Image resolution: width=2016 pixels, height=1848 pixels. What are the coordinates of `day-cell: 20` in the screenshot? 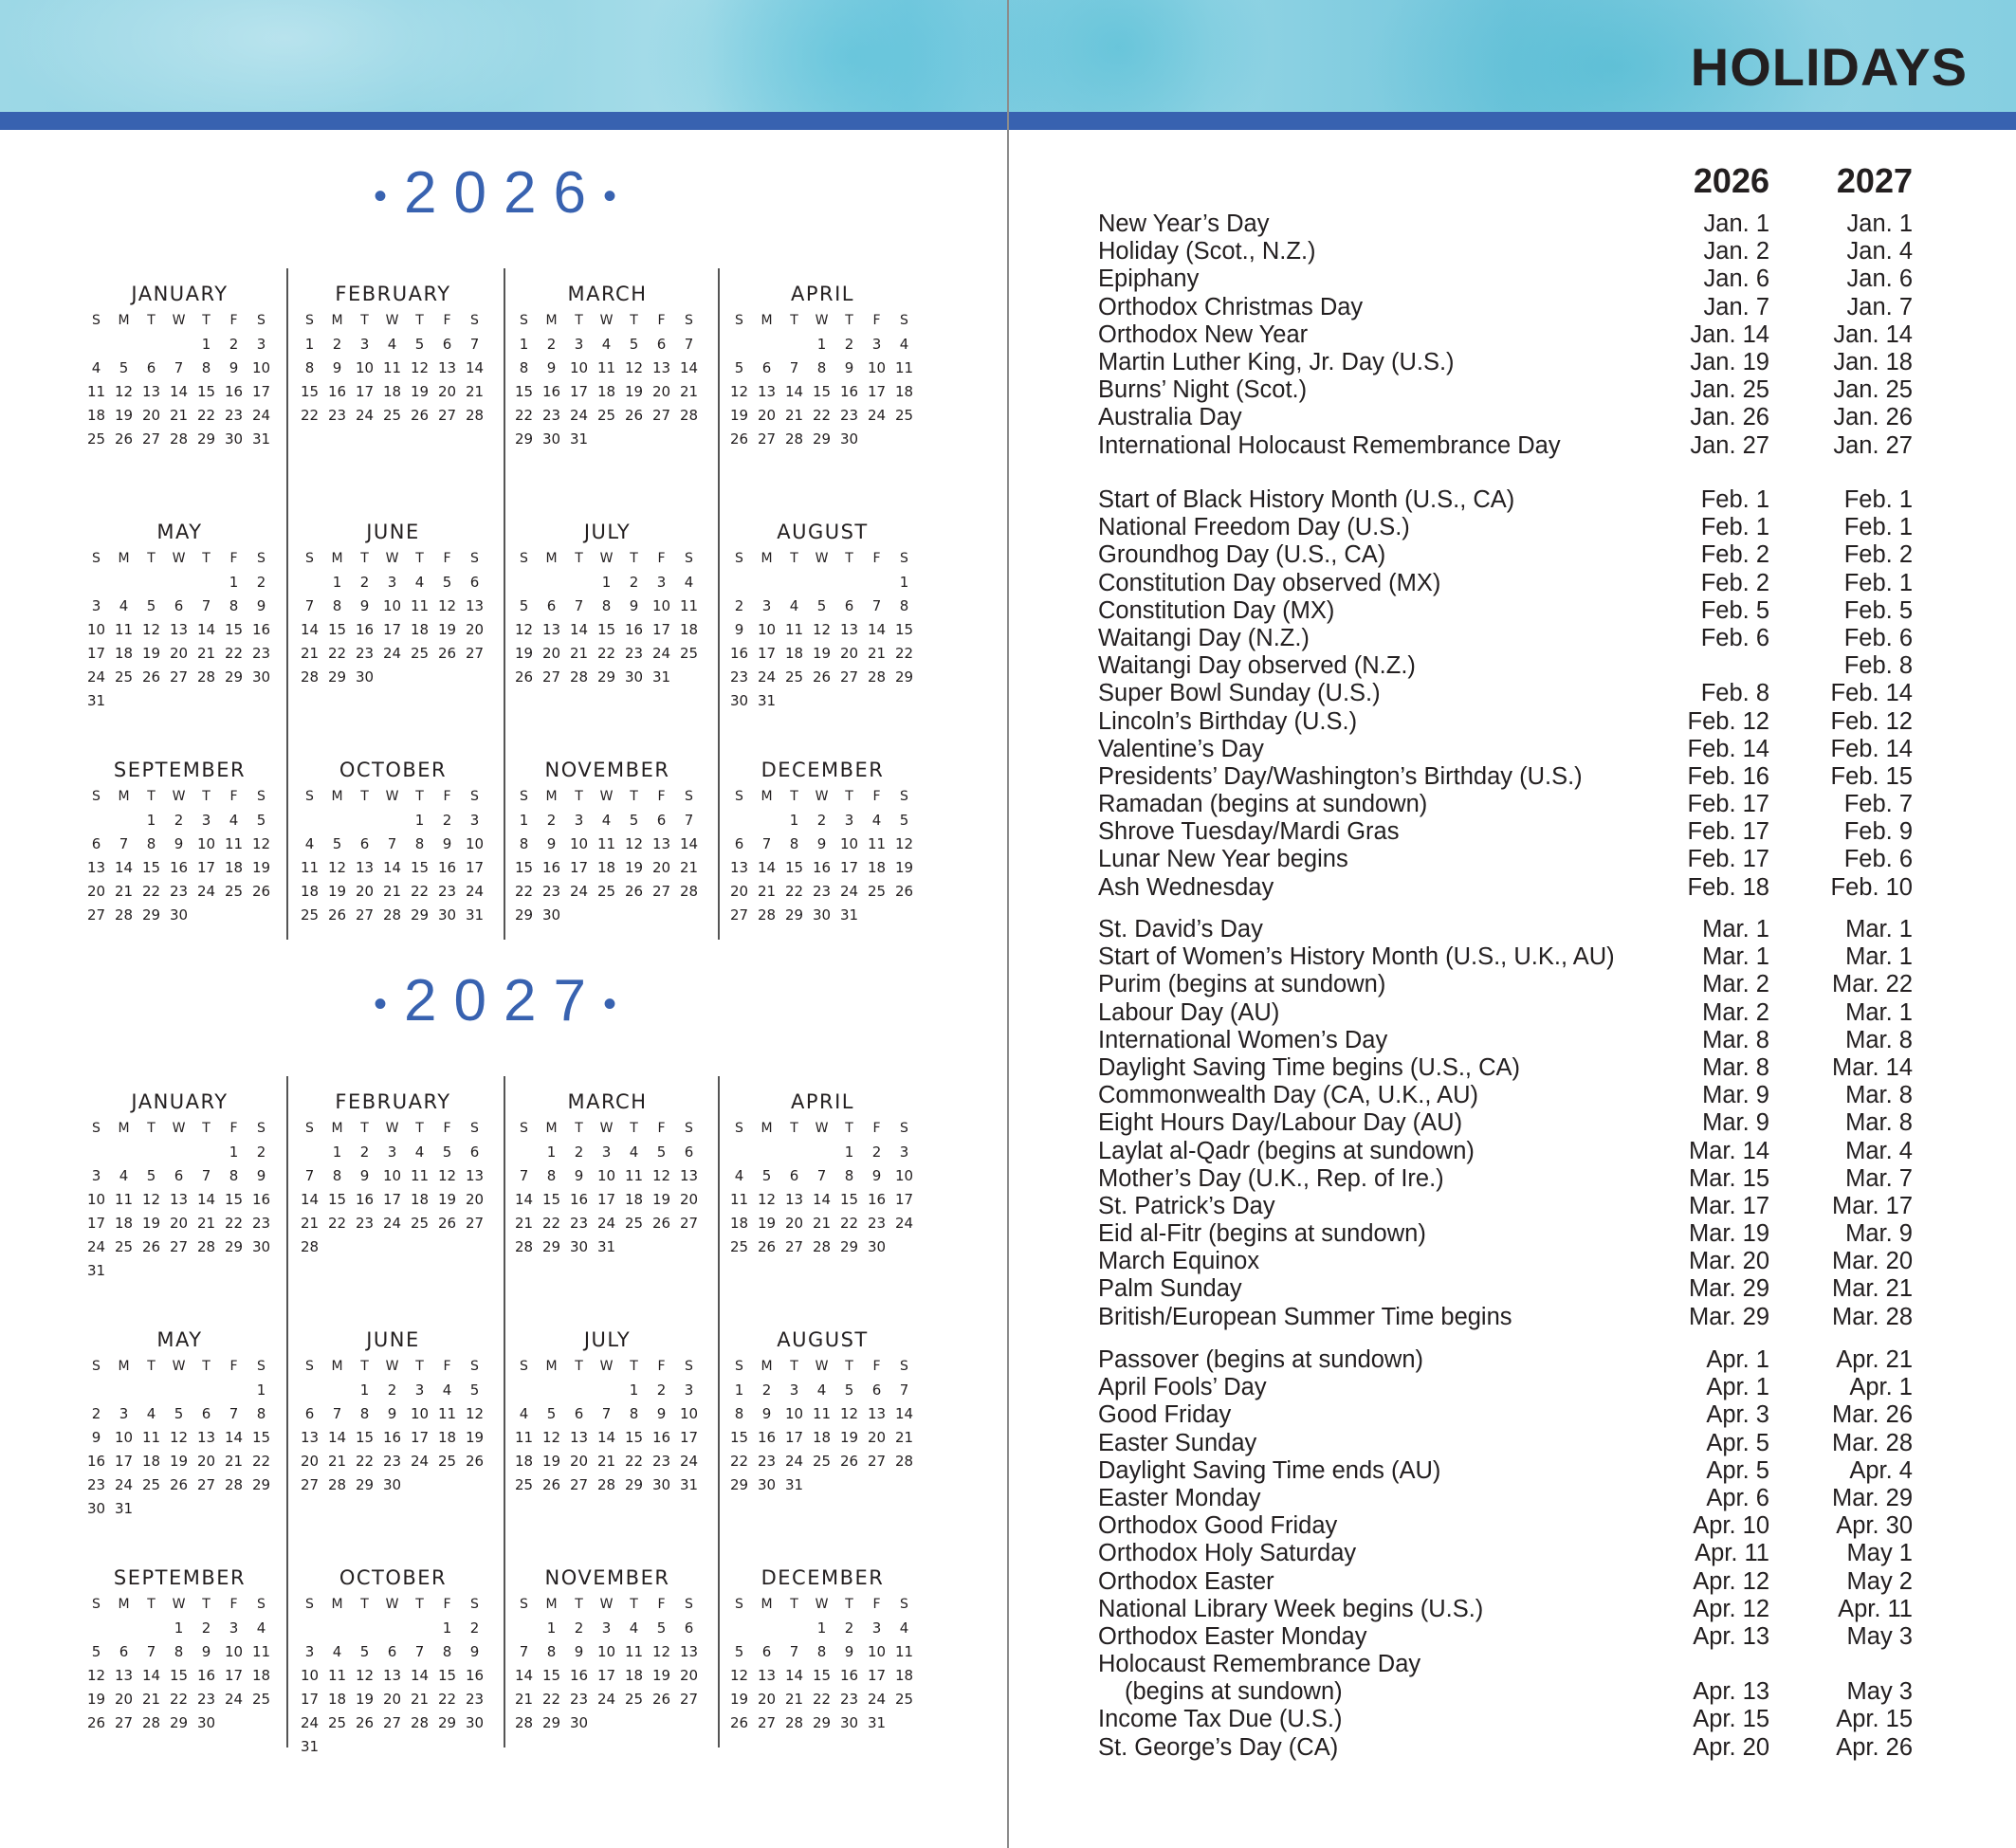 It's located at (206, 1461).